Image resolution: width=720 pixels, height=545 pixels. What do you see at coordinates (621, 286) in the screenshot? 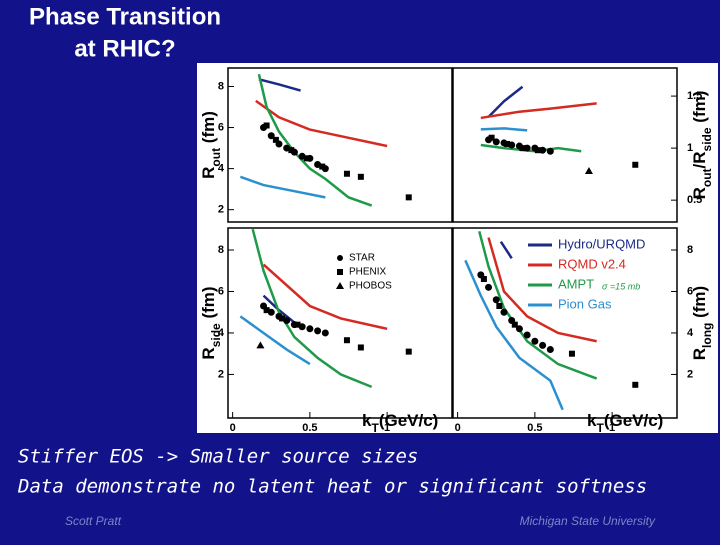
I see `legend-note: σ =15 mb` at bounding box center [621, 286].